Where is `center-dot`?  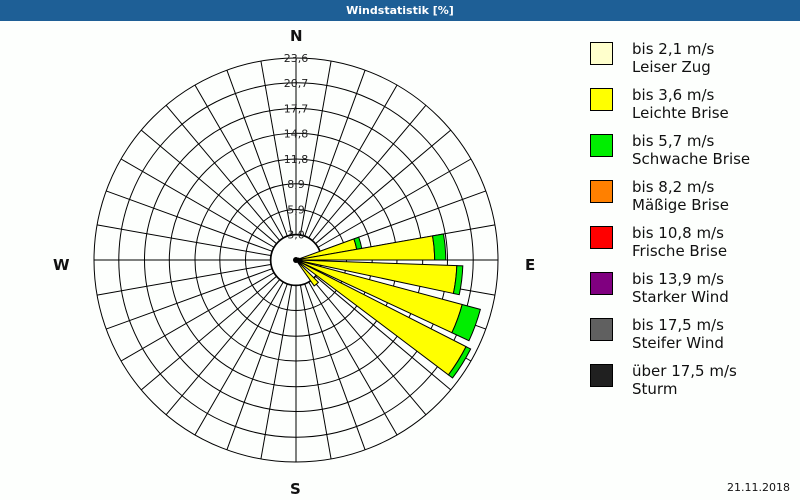 center-dot is located at coordinates (296, 260).